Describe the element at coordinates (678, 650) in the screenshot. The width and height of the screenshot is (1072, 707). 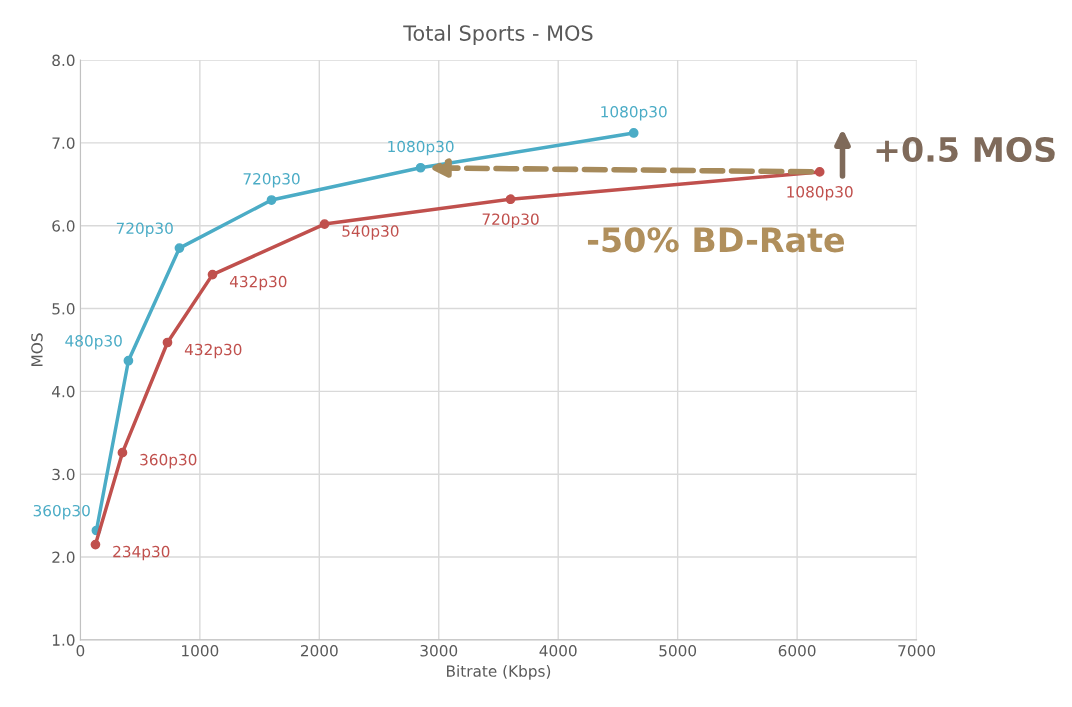
I see `x-tick-label: 5000` at that location.